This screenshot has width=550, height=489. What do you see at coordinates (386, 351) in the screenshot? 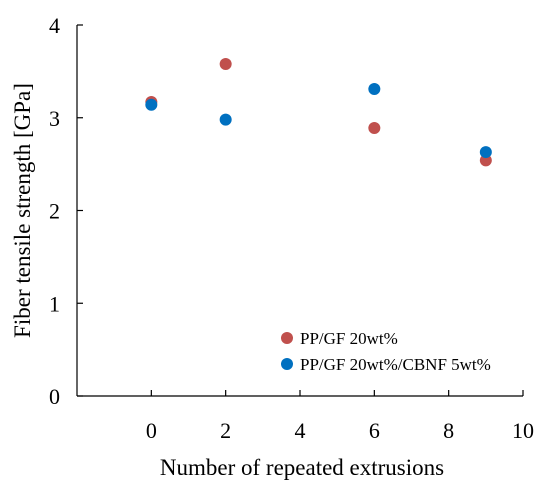
I see `legend: PP/GF 20wt% PP/GF 20wt%/CBNF 5wt%` at bounding box center [386, 351].